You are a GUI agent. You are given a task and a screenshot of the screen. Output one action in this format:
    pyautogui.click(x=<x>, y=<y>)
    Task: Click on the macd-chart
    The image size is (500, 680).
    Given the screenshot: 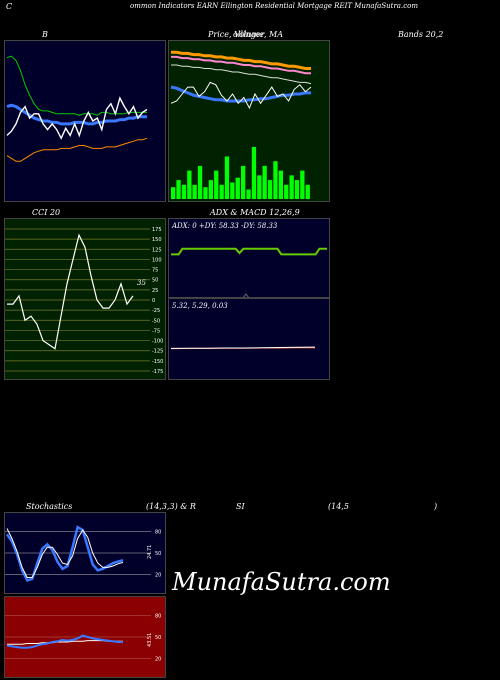 What is the action you would take?
    pyautogui.click(x=243, y=348)
    